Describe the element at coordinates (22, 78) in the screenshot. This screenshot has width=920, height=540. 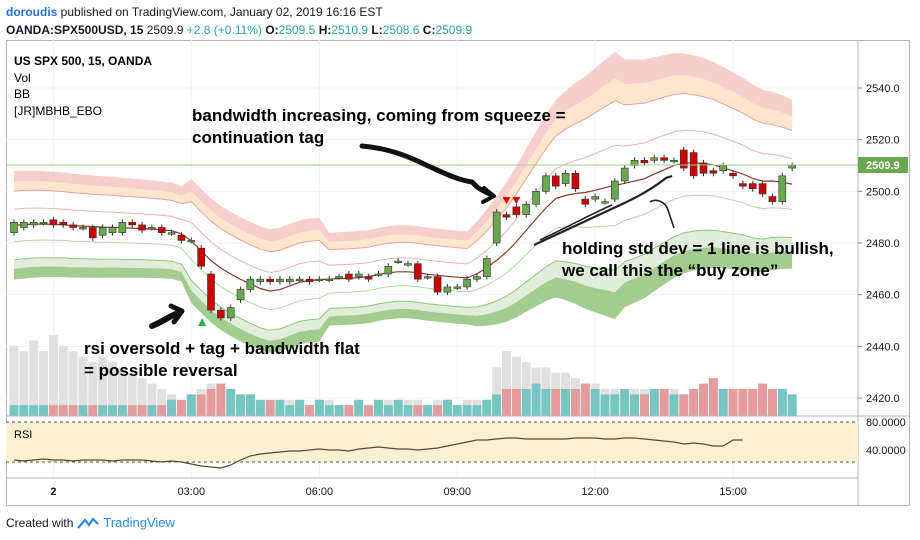
I see `legend-vol: Vol` at that location.